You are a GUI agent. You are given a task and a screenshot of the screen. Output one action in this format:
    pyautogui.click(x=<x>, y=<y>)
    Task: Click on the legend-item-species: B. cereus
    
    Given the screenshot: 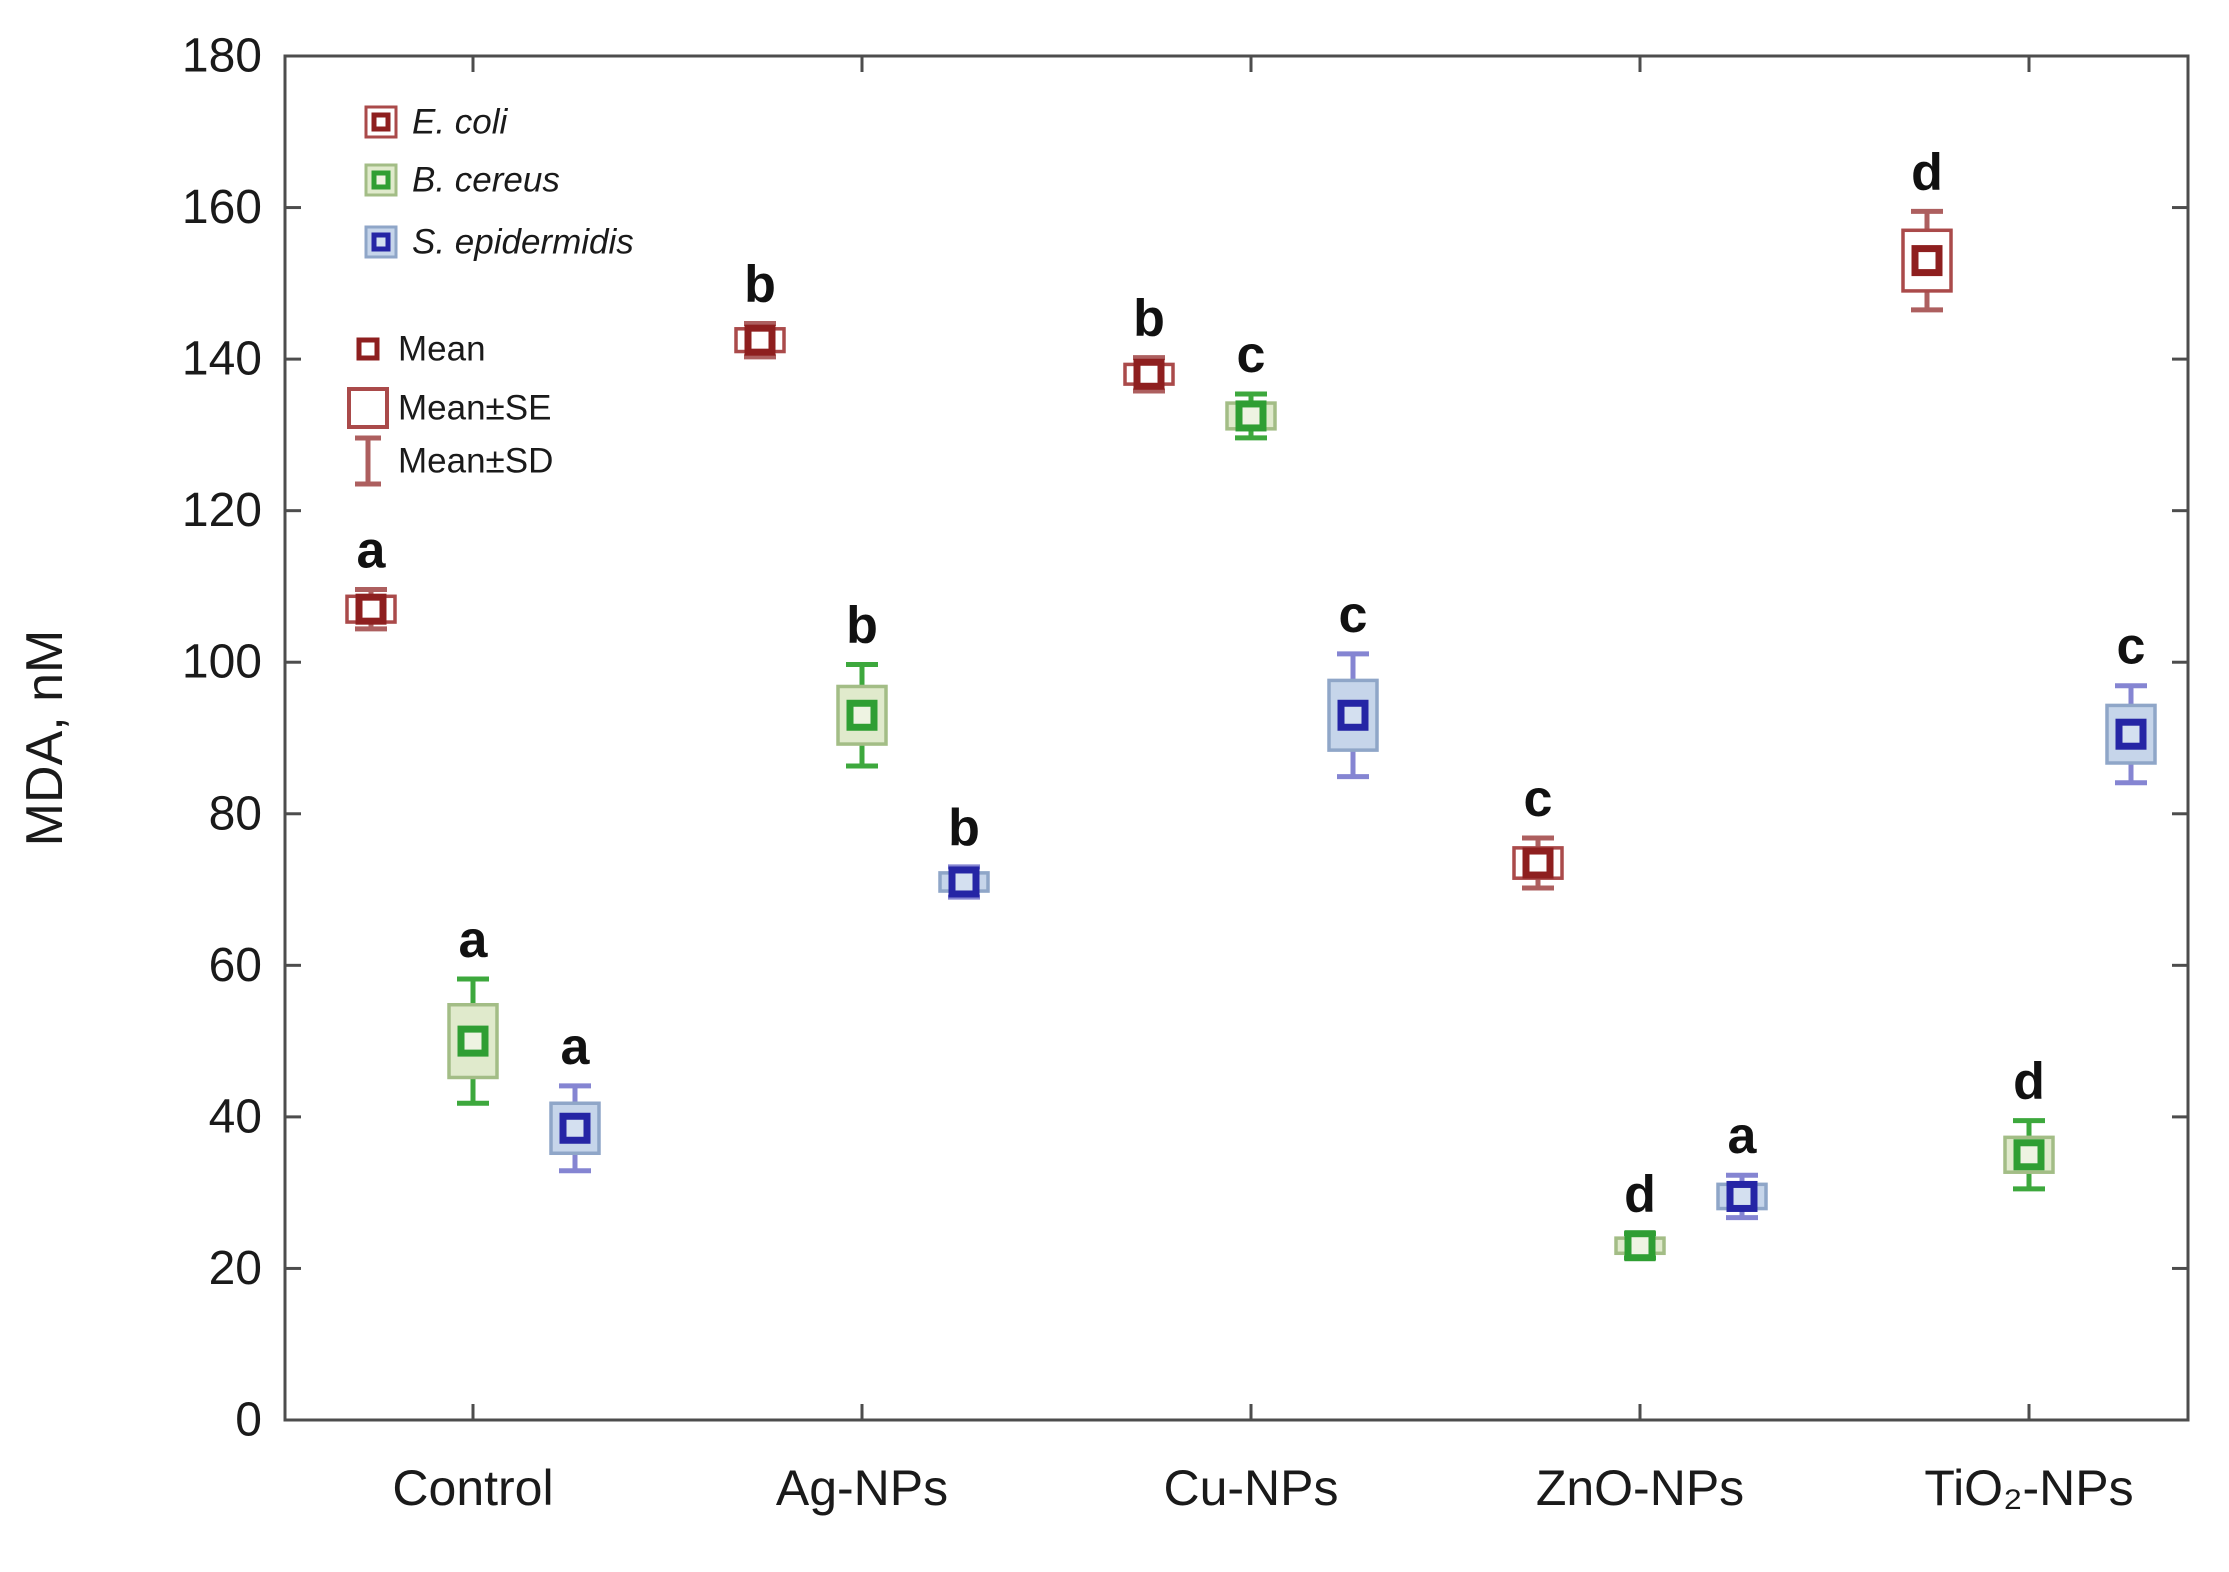 What is the action you would take?
    pyautogui.click(x=462, y=180)
    